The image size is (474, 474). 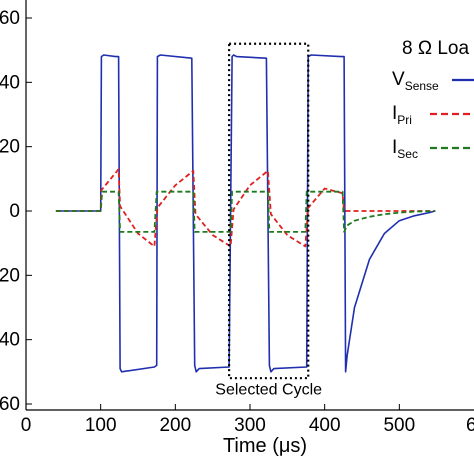 I want to click on legend-title: 8 Ω Loa, so click(x=435, y=48).